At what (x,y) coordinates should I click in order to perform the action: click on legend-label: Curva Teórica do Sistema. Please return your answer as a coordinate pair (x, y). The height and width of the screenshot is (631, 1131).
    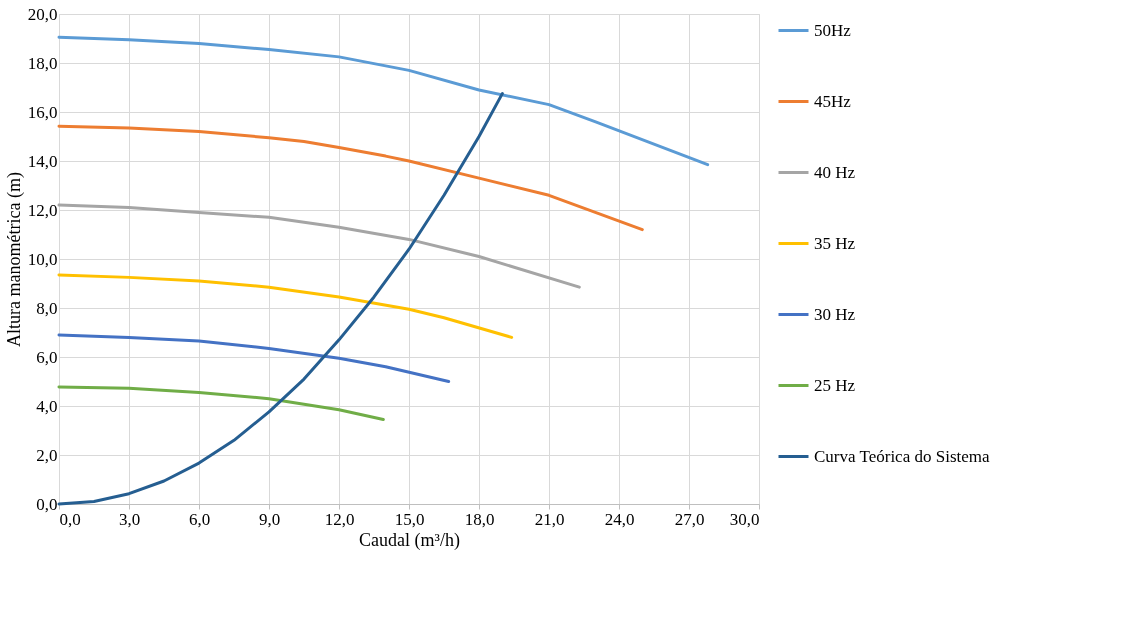
    Looking at the image, I should click on (902, 456).